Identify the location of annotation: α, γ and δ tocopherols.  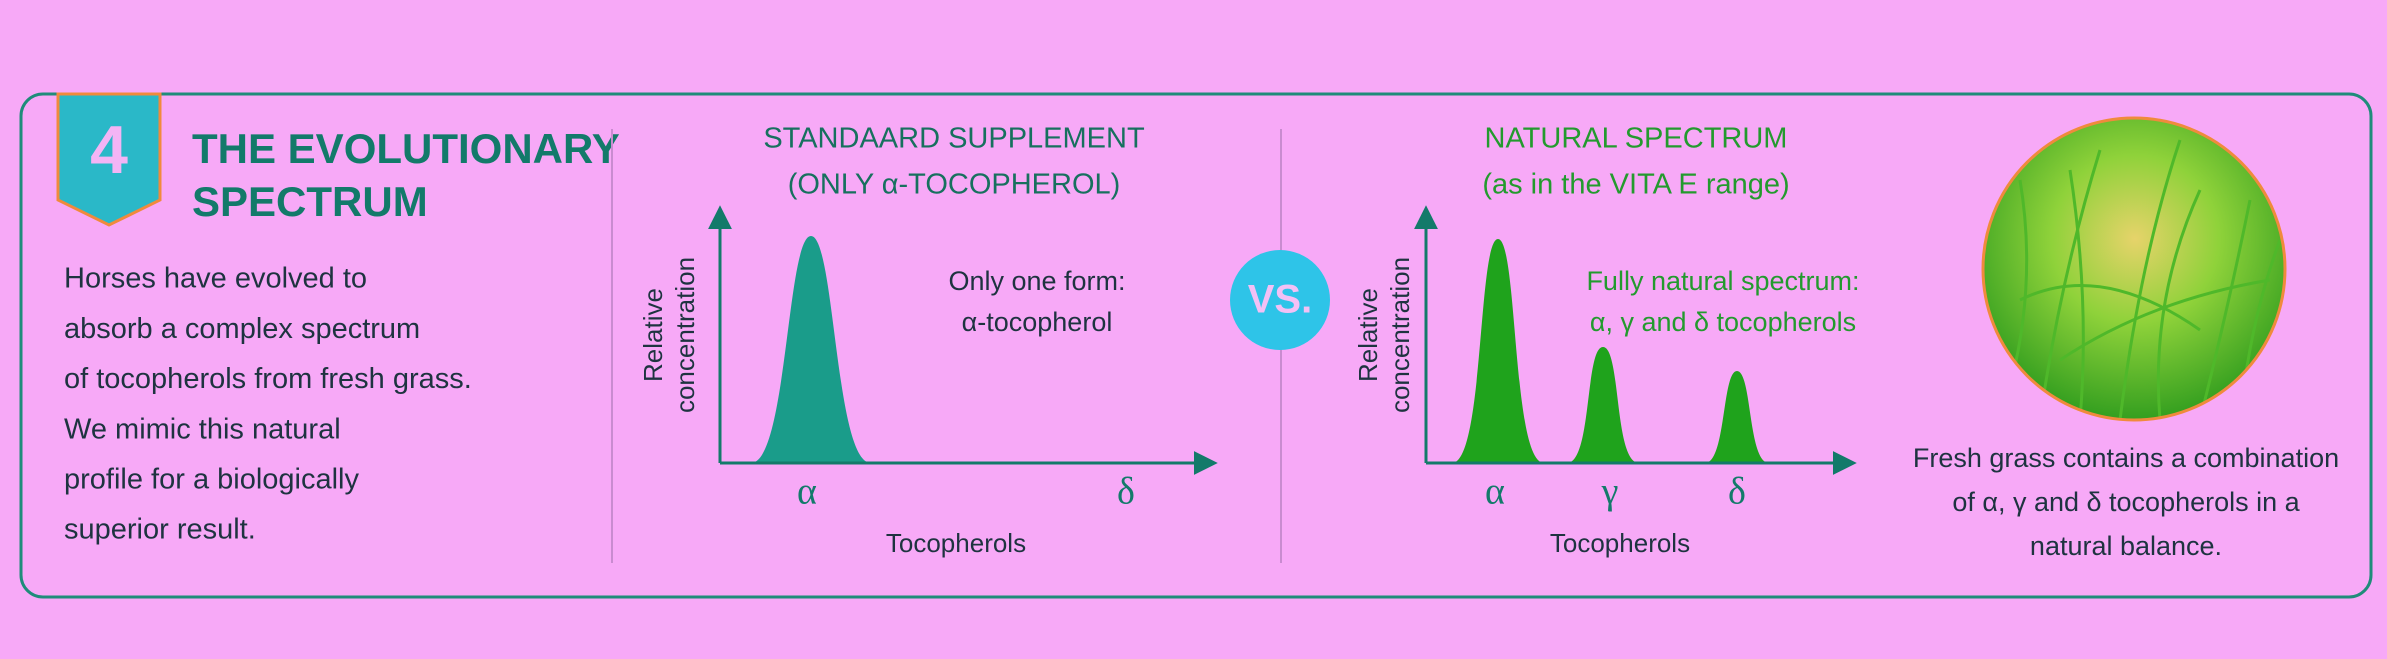
(1723, 322).